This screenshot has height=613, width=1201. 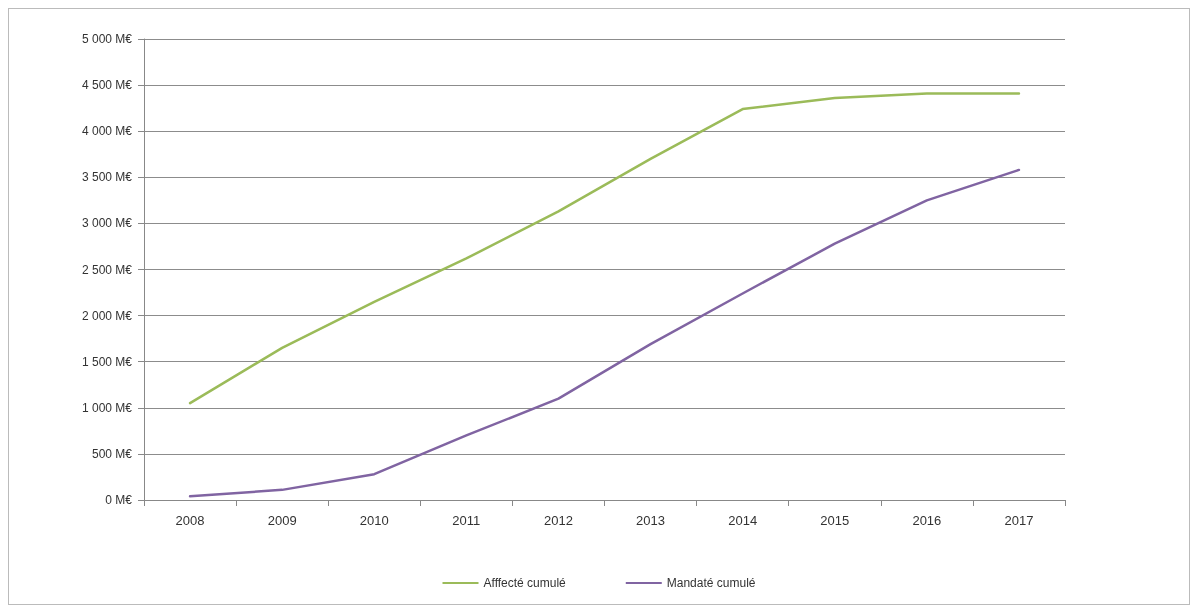 What do you see at coordinates (743, 520) in the screenshot?
I see `x-tick-label: 2014` at bounding box center [743, 520].